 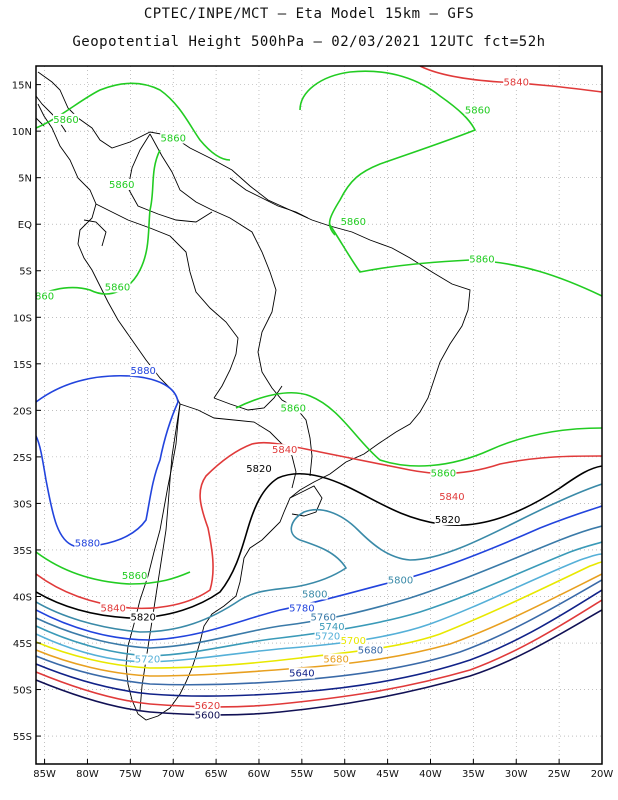 What do you see at coordinates (113, 568) in the screenshot?
I see `contour-5860-sw` at bounding box center [113, 568].